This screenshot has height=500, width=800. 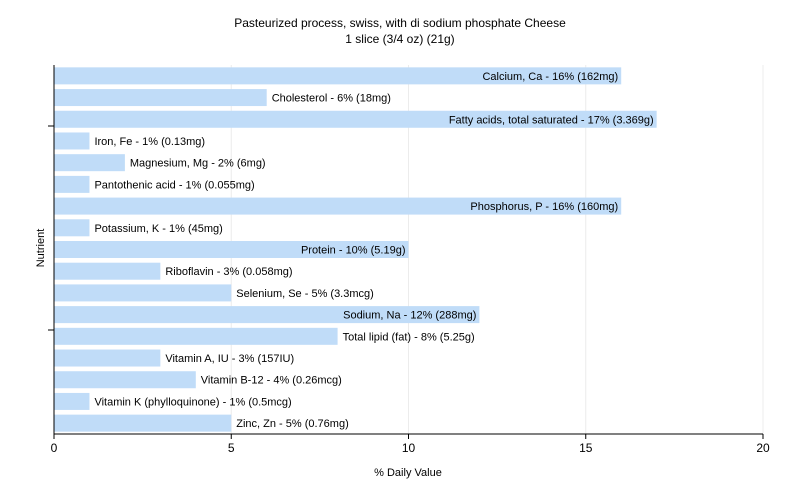 I want to click on bar-label: Total lipid (fat) - 8% (5.25g), so click(x=409, y=337).